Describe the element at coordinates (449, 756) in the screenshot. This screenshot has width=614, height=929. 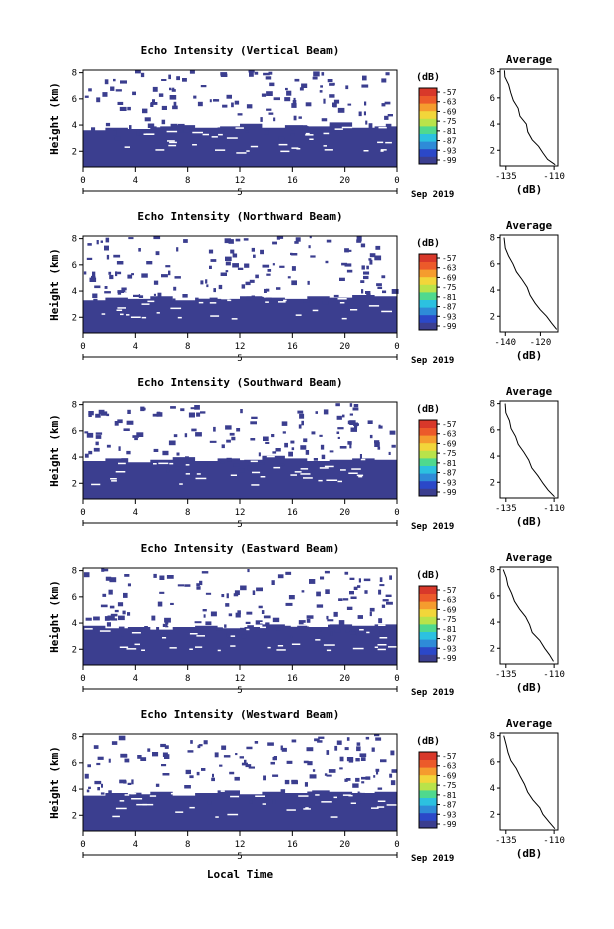
I see `colorbar-tick-label: -57` at that location.